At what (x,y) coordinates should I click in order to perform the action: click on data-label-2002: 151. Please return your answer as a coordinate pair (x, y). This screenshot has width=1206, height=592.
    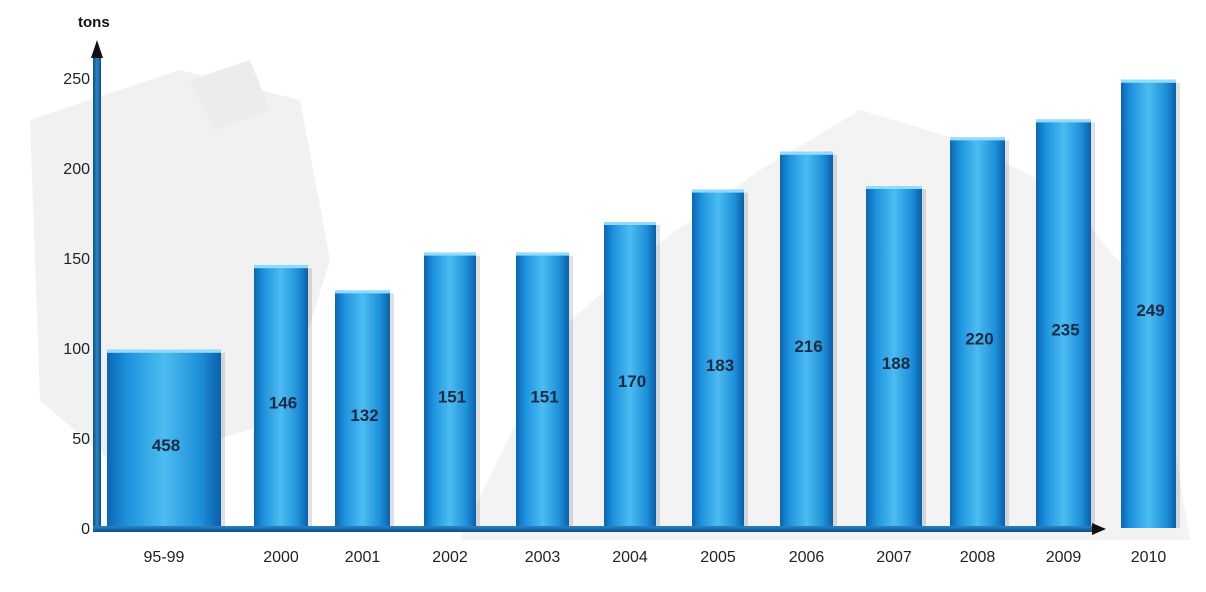
    Looking at the image, I should click on (452, 396).